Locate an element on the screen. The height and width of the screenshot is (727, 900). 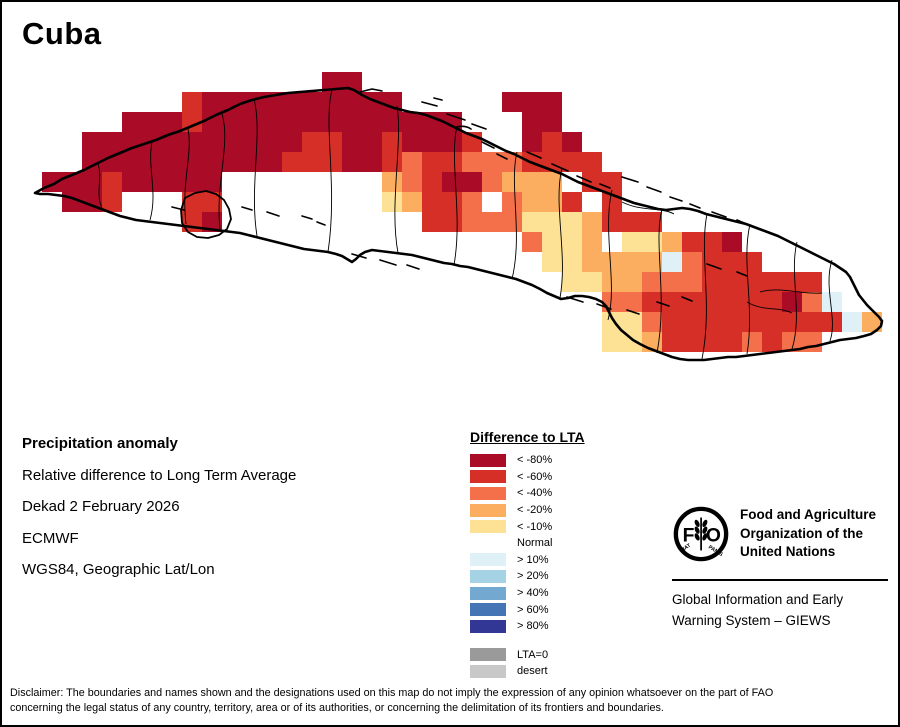
legend-item: > 10% is located at coordinates (560, 560).